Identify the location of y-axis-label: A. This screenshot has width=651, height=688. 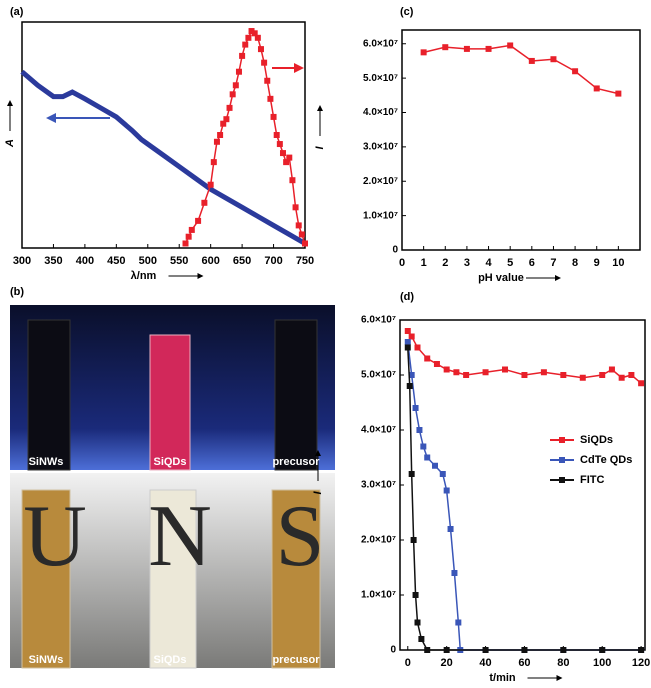
(10, 143).